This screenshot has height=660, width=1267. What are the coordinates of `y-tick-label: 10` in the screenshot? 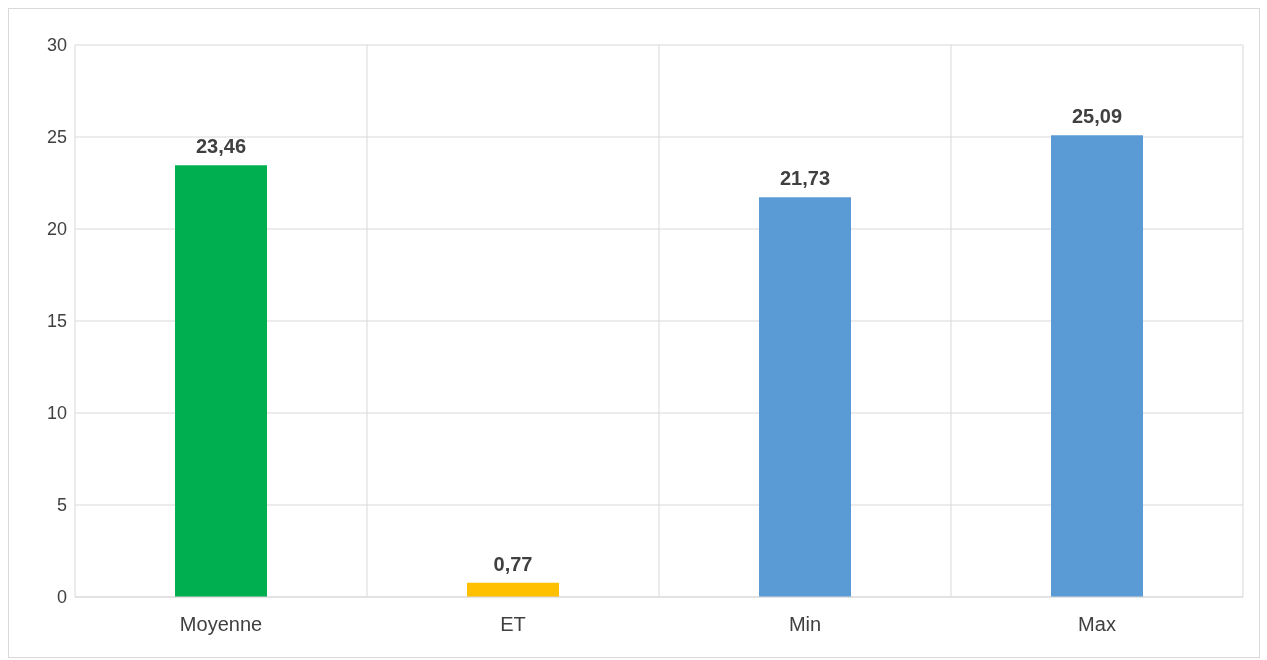 It's located at (56, 413).